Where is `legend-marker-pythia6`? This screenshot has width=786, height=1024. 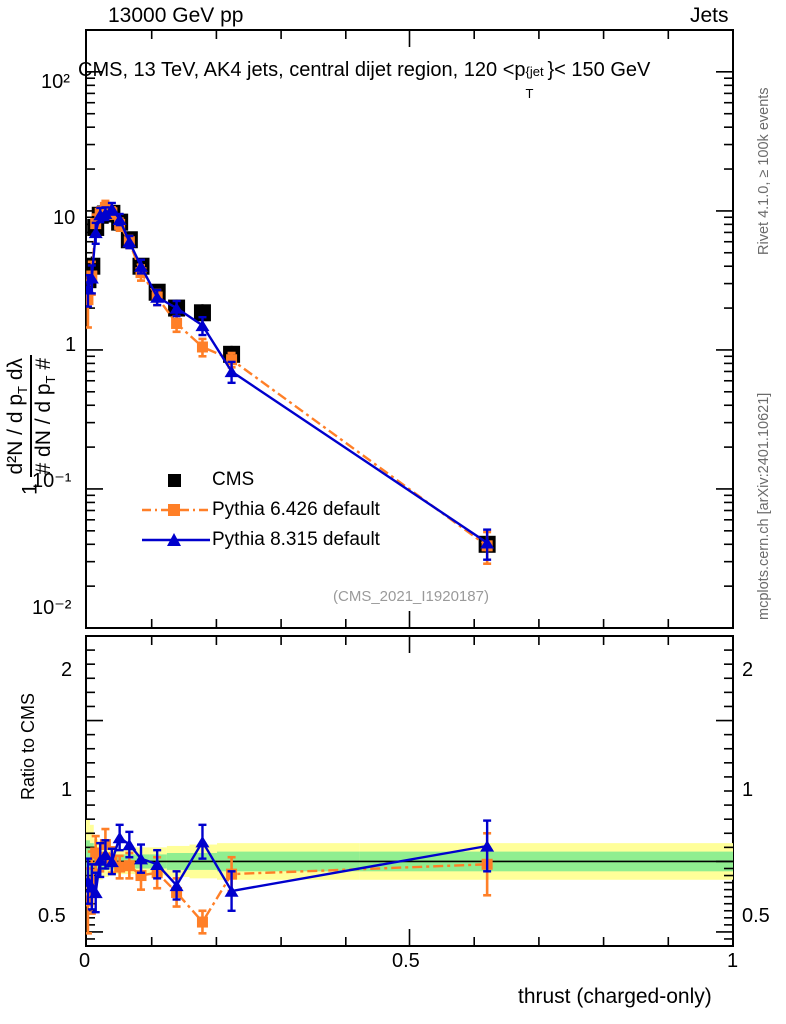 legend-marker-pythia6 is located at coordinates (176, 510).